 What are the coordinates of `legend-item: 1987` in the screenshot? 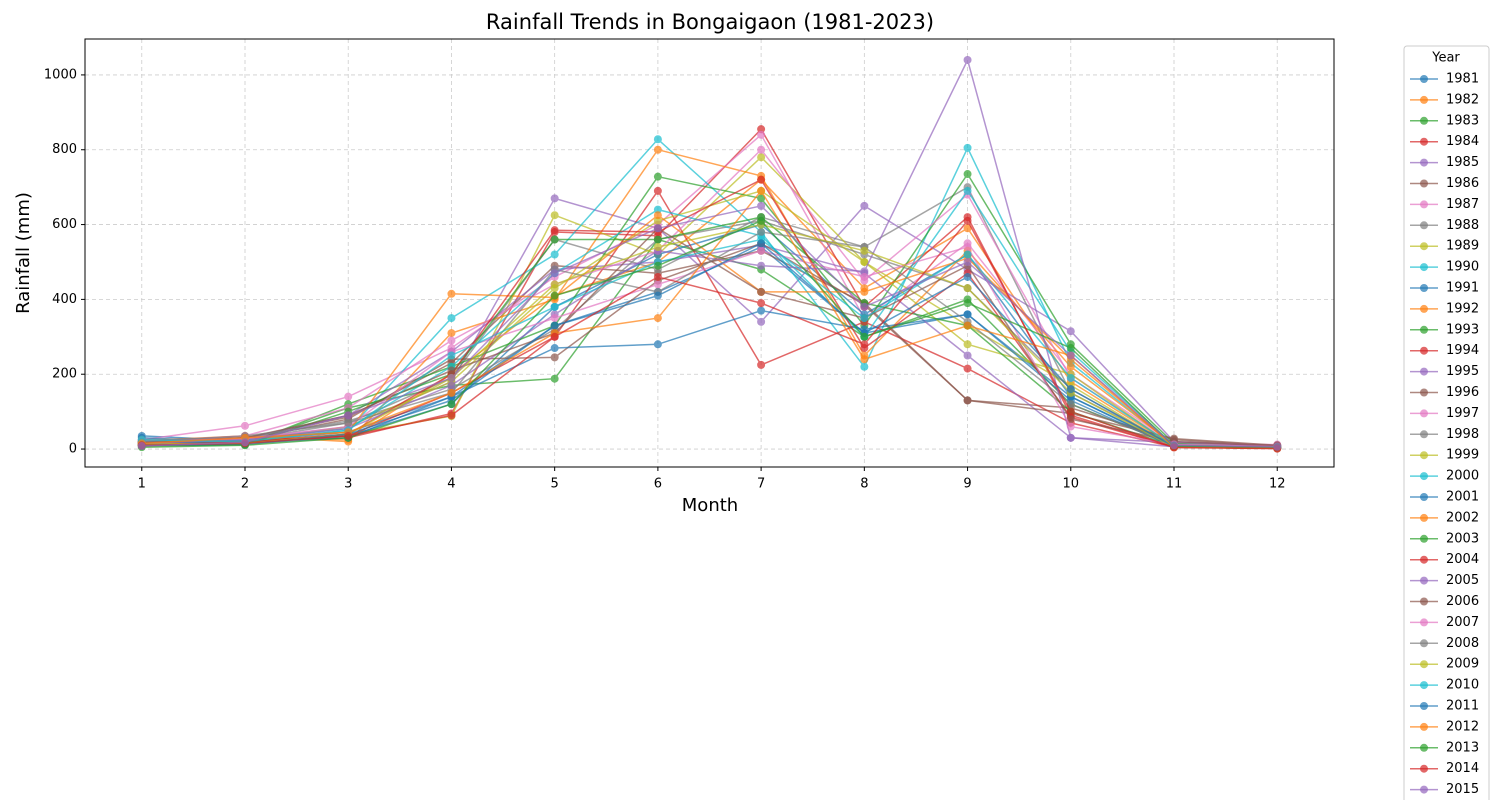 It's located at (1444, 204).